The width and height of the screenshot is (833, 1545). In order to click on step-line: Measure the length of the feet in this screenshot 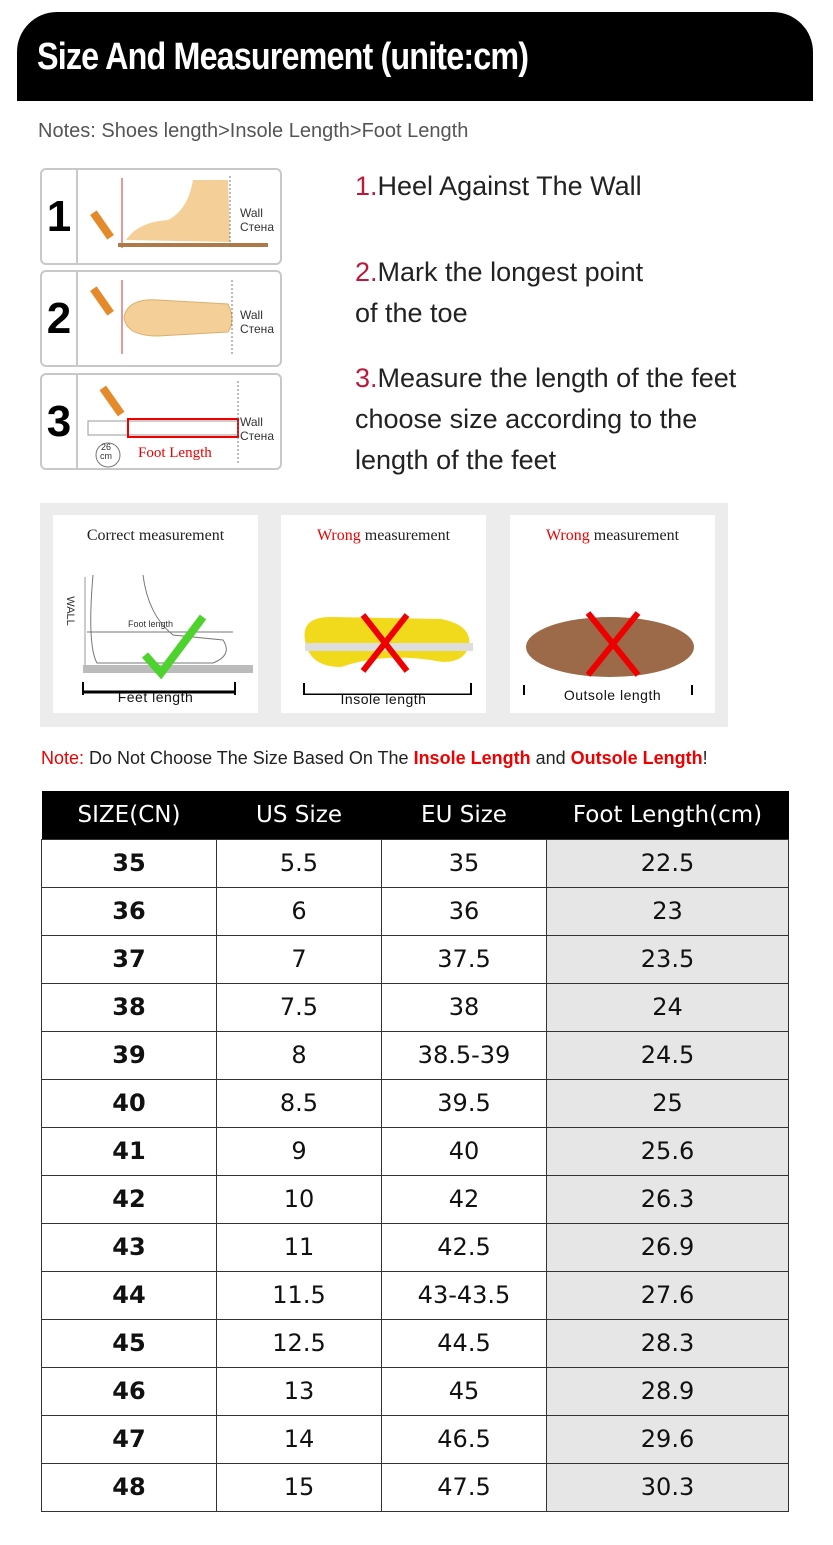, I will do `click(557, 378)`.